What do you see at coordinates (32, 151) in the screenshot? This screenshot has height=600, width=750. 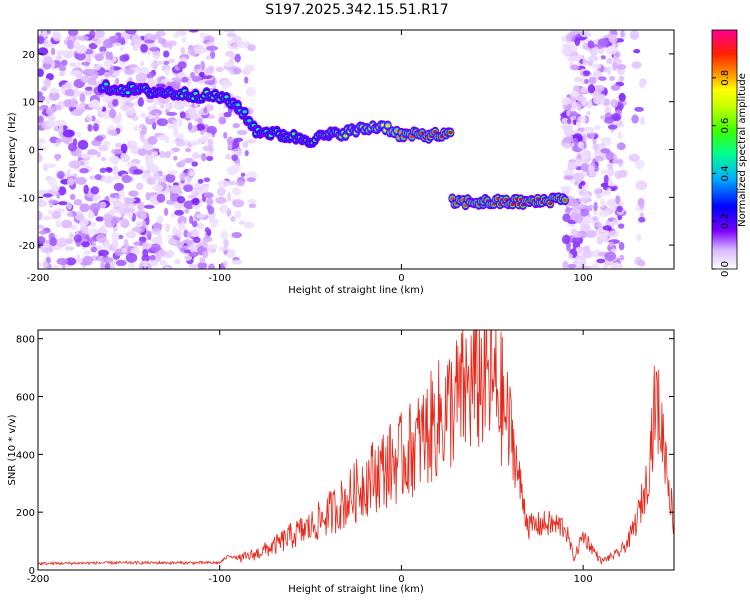 I see `spectrogram-y-tick-label: 0` at bounding box center [32, 151].